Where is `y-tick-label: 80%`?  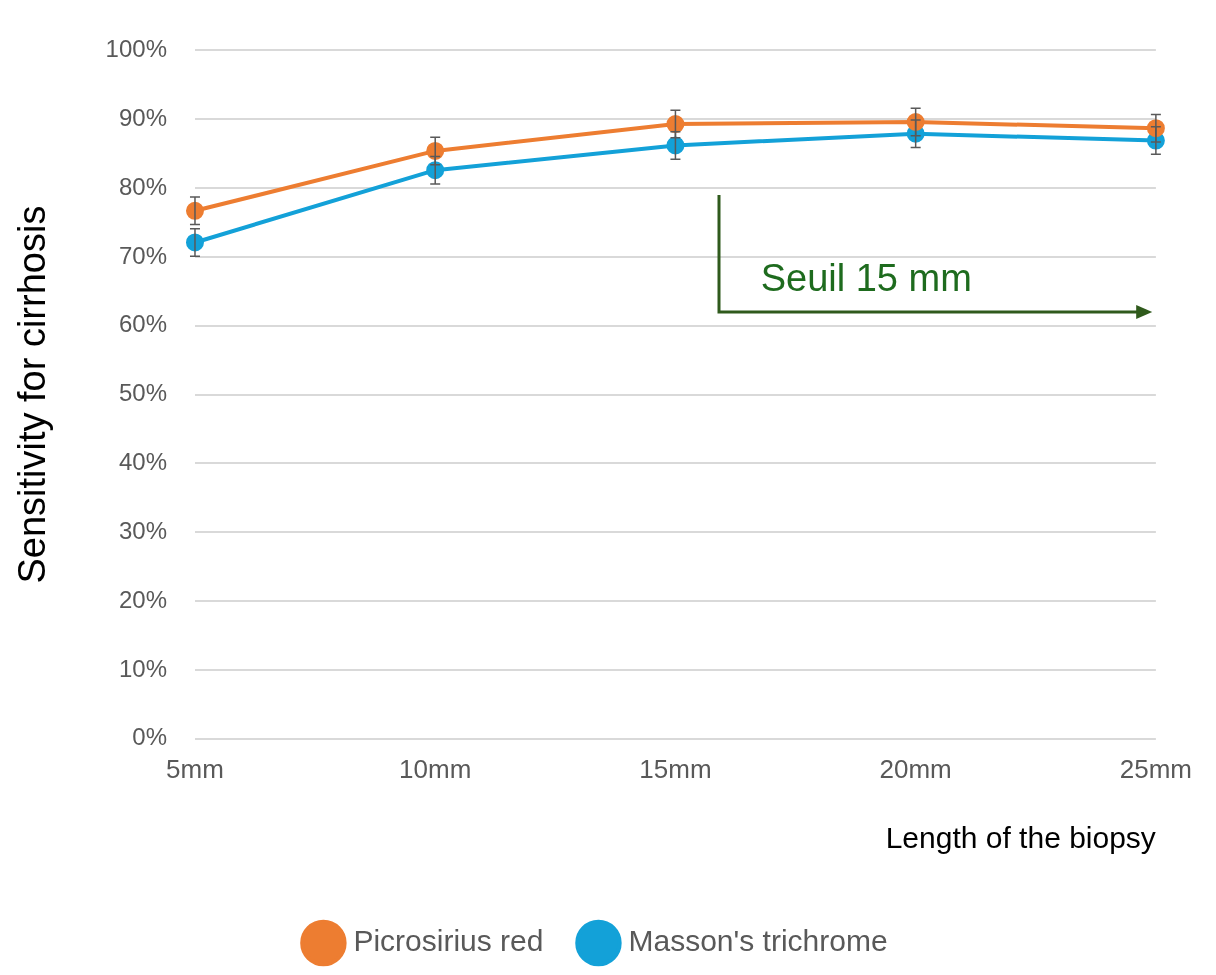
y-tick-label: 80% is located at coordinates (142, 186).